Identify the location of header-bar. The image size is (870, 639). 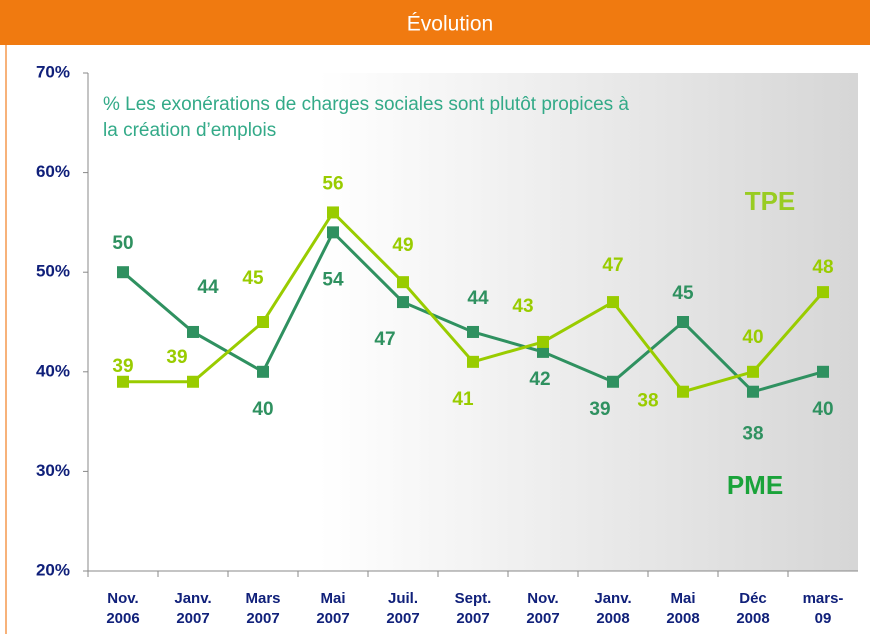
(435, 22).